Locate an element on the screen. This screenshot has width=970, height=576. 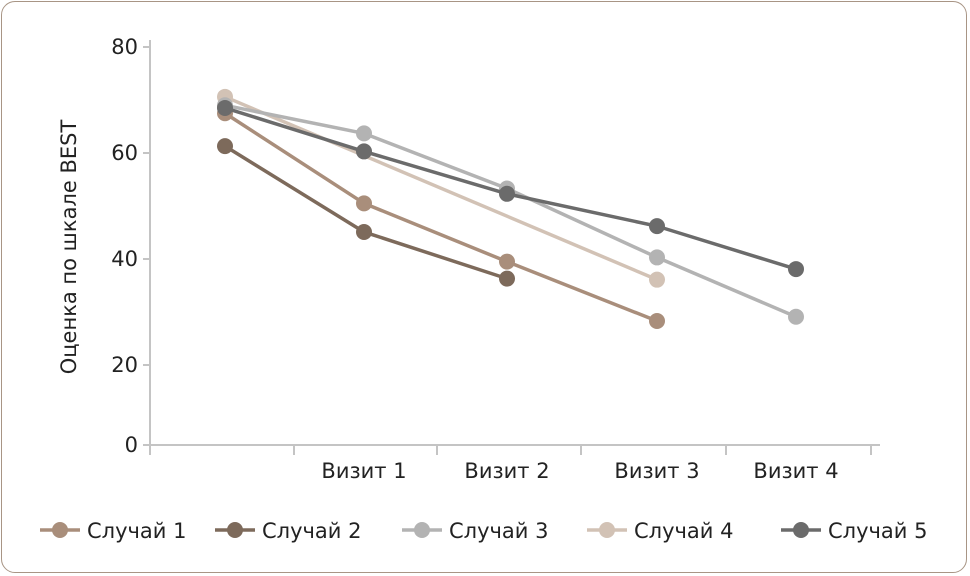
x-tick-label: Визит 2 is located at coordinates (506, 471).